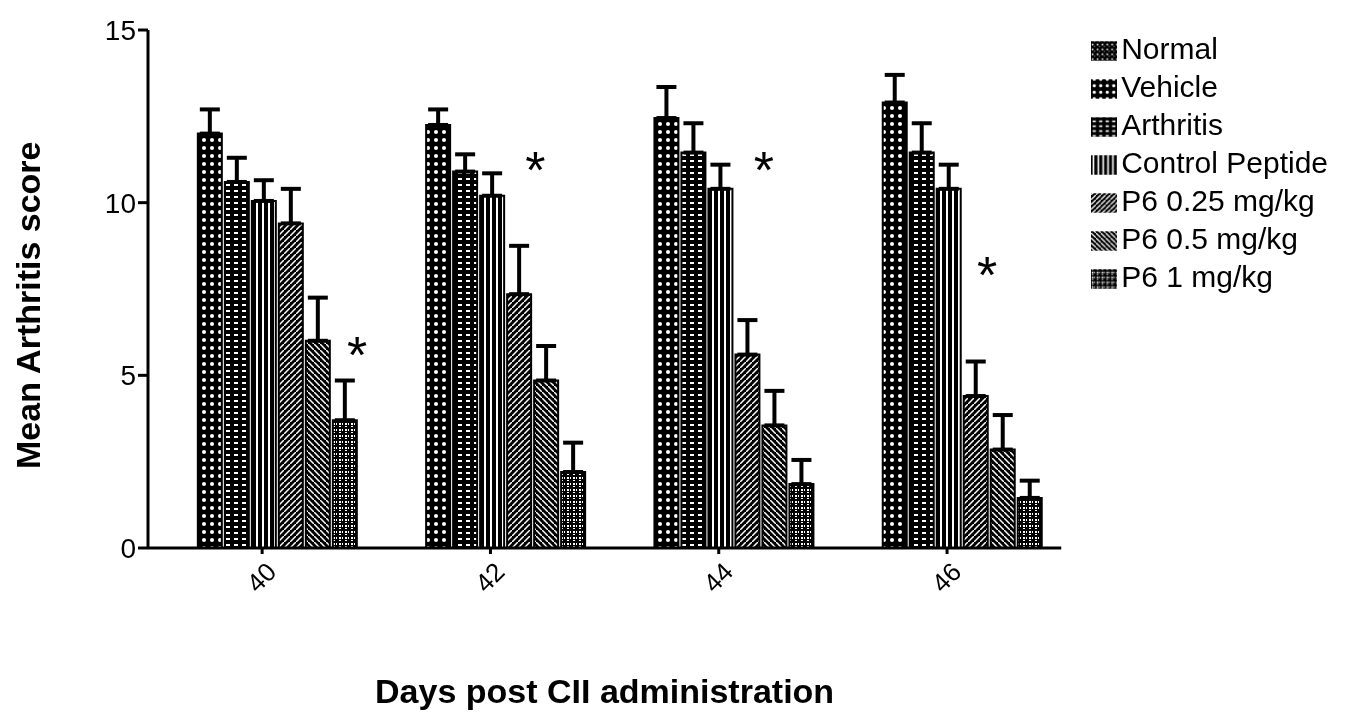 The width and height of the screenshot is (1355, 728). What do you see at coordinates (1172, 124) in the screenshot?
I see `legend-label: Arthritis` at bounding box center [1172, 124].